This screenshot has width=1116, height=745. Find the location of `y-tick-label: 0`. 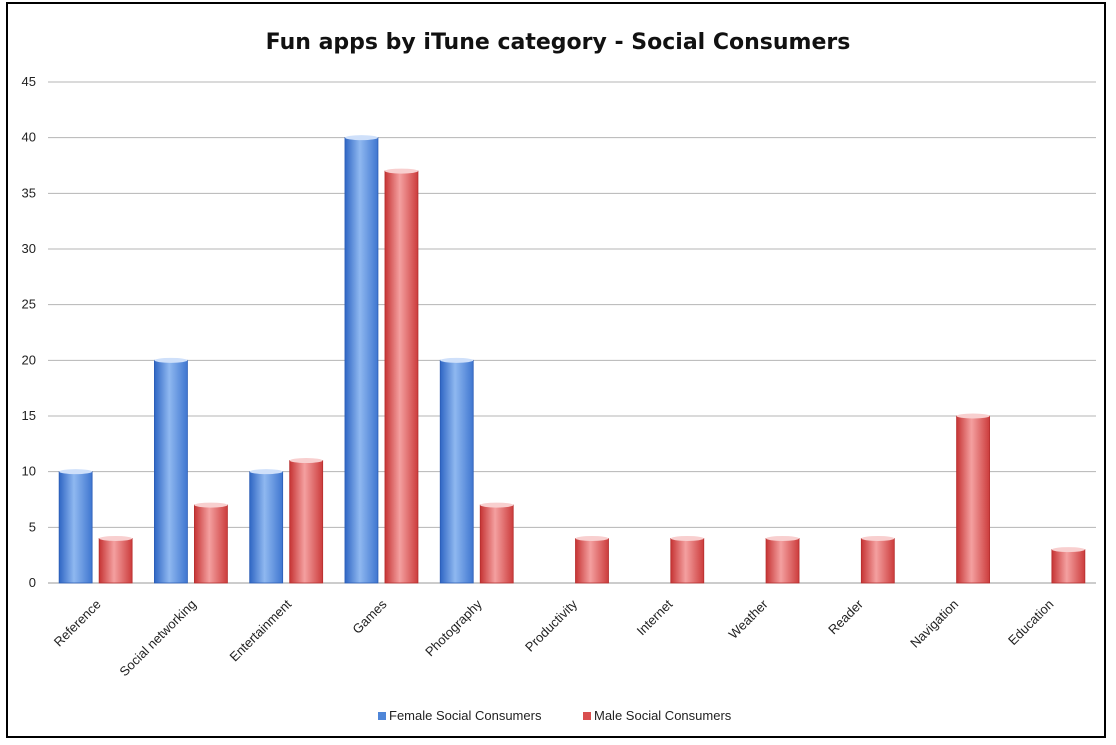

y-tick-label: 0 is located at coordinates (32, 582).